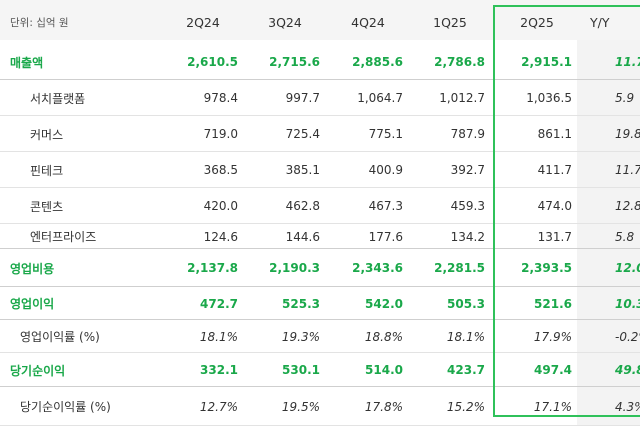 Image resolution: width=640 pixels, height=426 pixels. Describe the element at coordinates (32, 268) in the screenshot. I see `row-label: 영업비용` at that location.